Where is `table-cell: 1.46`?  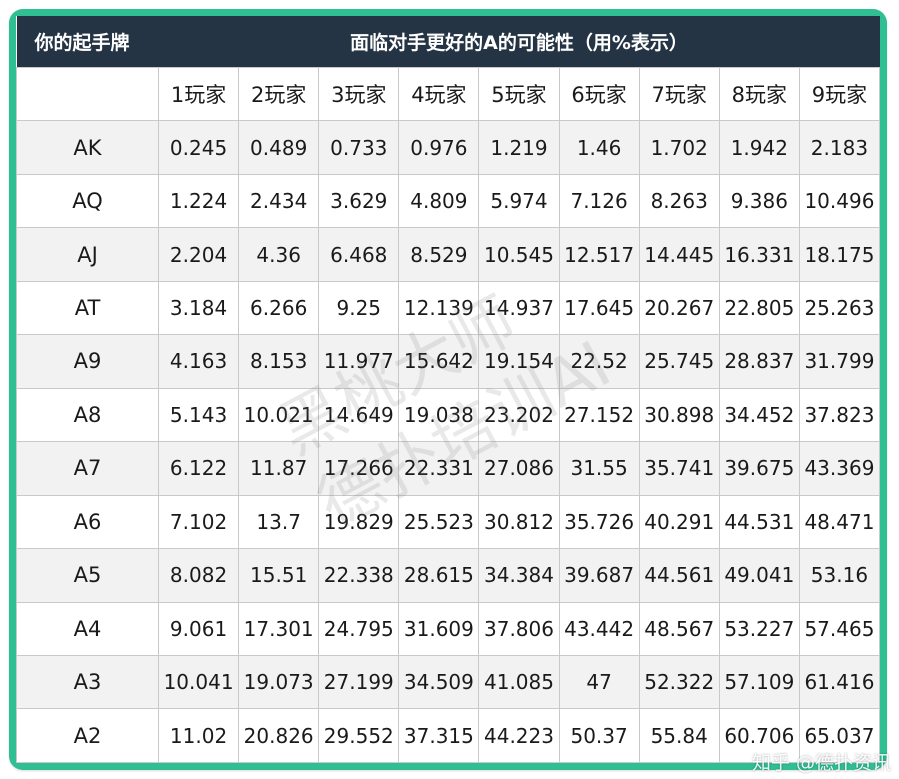 table-cell: 1.46 is located at coordinates (599, 147).